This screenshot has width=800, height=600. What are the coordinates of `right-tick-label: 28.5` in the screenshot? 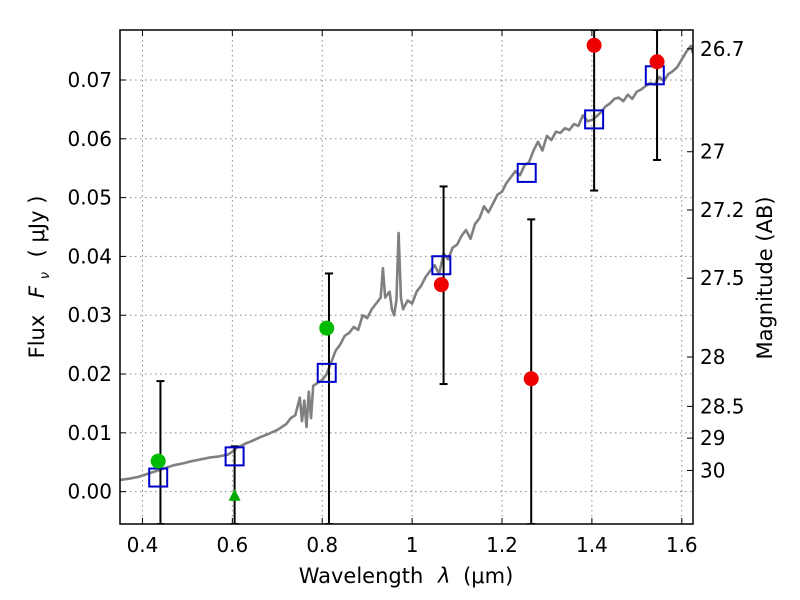 It's located at (722, 406).